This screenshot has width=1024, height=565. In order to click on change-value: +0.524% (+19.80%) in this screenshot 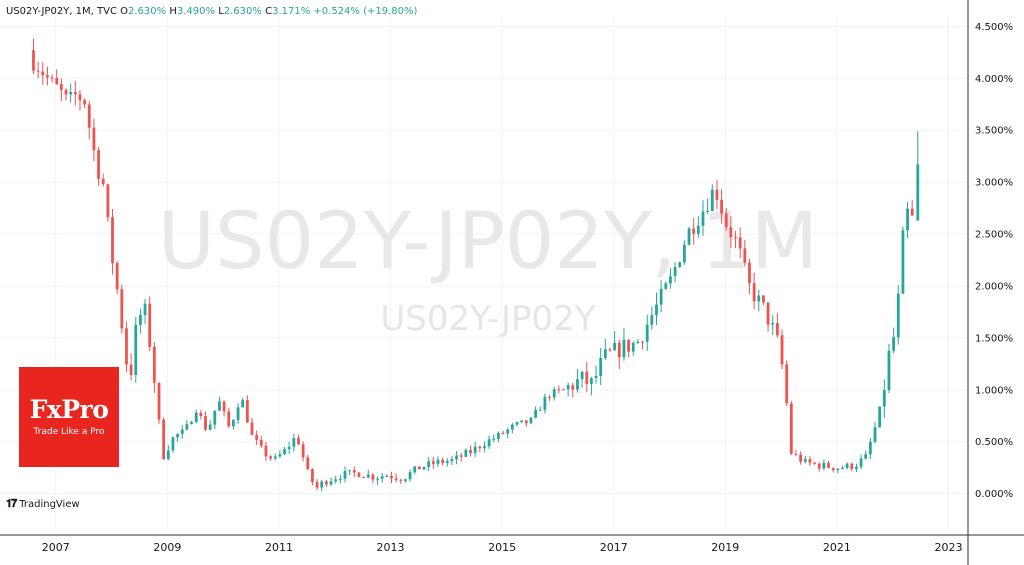, I will do `click(365, 11)`.